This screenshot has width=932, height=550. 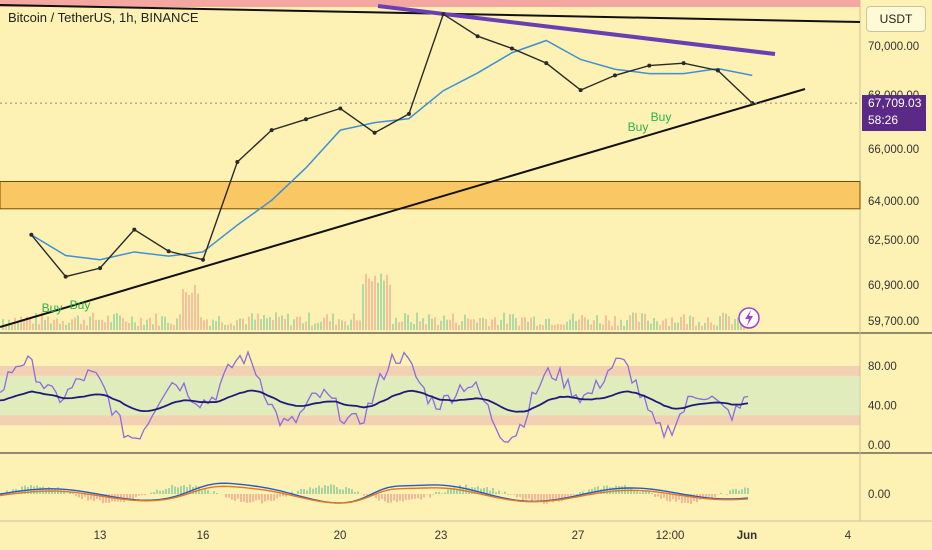 I want to click on price-axis-tick: 66,000.00, so click(x=893, y=150).